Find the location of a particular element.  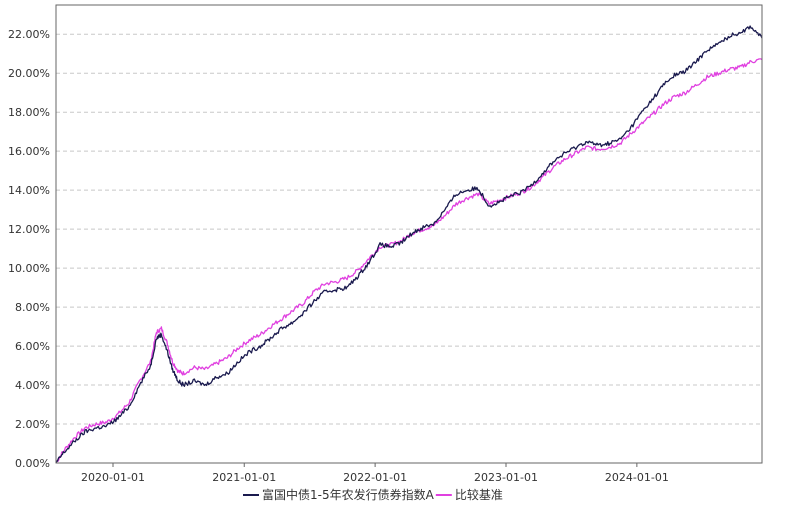

y-tick-label: 6.00% is located at coordinates (32, 346).